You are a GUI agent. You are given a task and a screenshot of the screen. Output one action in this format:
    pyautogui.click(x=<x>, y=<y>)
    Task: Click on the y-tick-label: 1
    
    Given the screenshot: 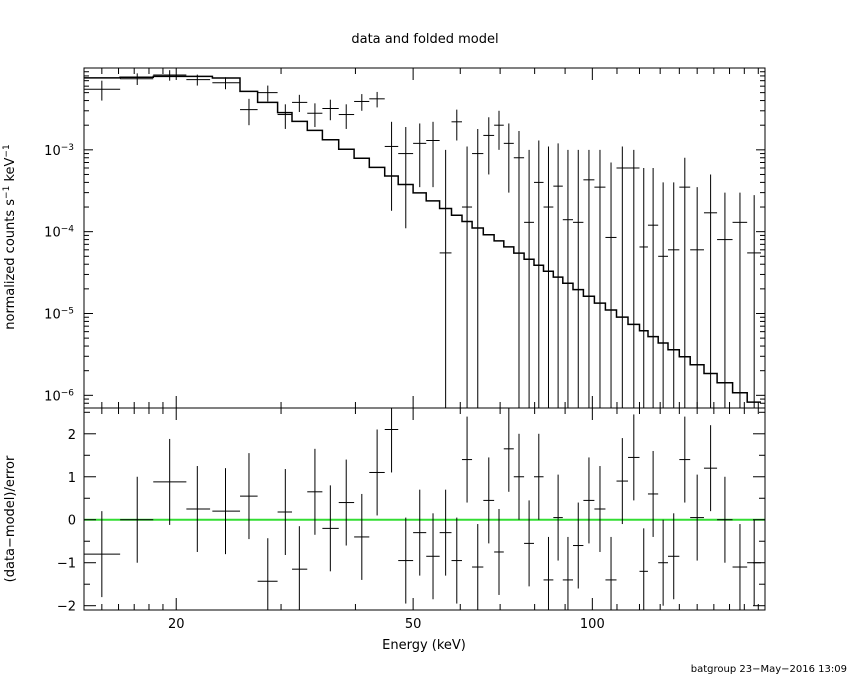 What is the action you would take?
    pyautogui.click(x=72, y=478)
    